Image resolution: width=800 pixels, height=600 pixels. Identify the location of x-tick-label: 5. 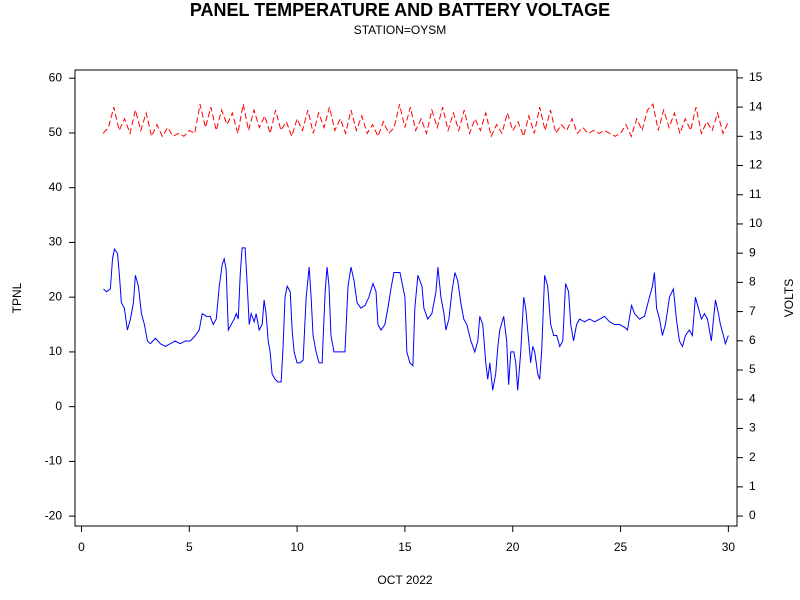
(189, 547).